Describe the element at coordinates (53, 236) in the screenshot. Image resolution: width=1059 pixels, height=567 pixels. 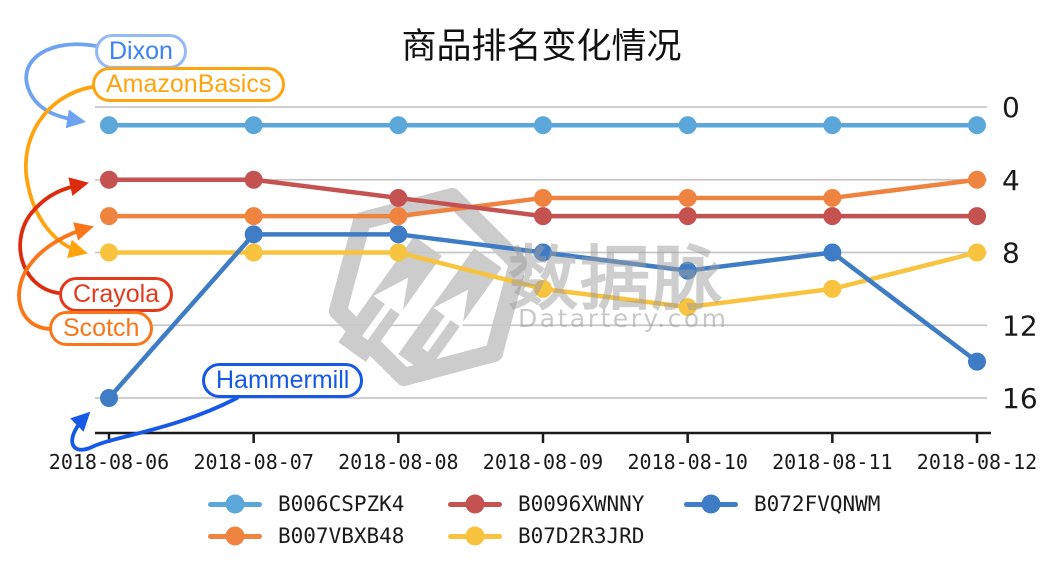
I see `annotation-arrow-crayola` at that location.